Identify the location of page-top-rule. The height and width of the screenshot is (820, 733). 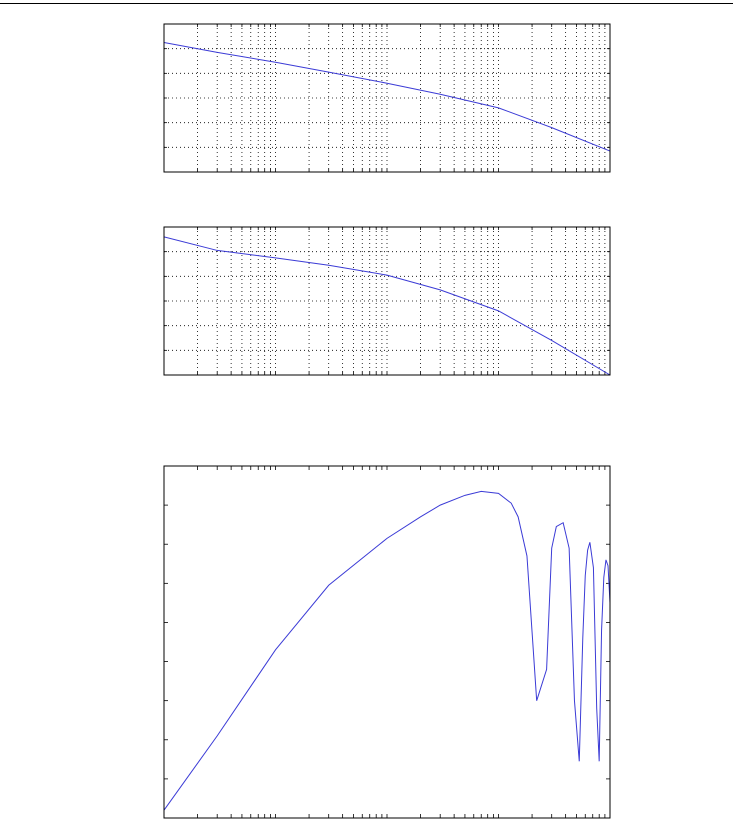
(366, 3).